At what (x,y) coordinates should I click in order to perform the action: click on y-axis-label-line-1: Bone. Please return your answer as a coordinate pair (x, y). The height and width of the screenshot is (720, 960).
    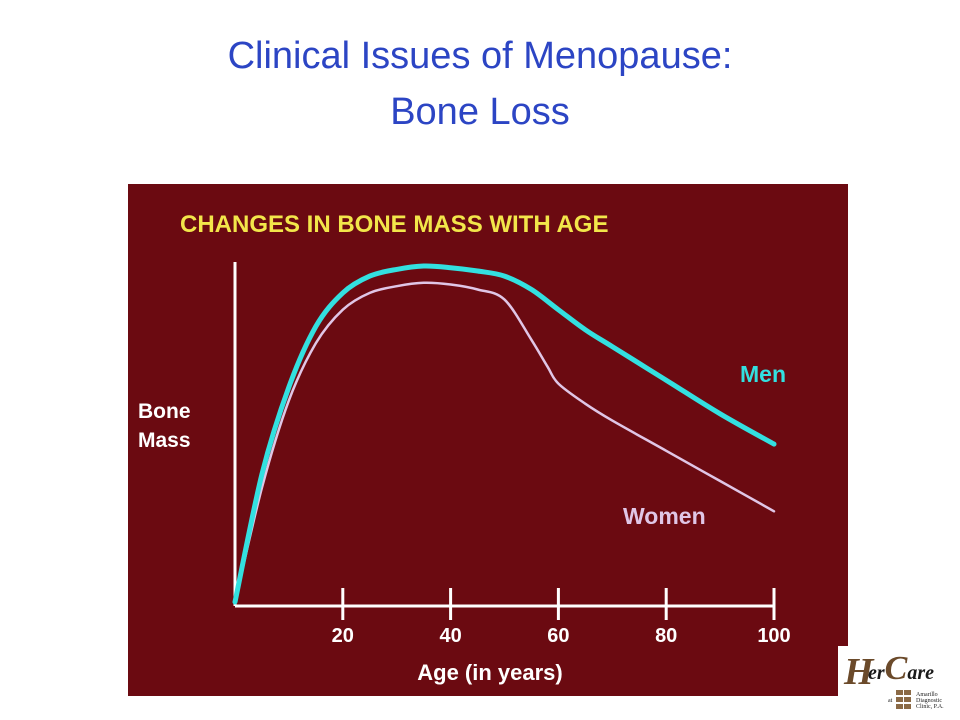
    Looking at the image, I should click on (164, 411).